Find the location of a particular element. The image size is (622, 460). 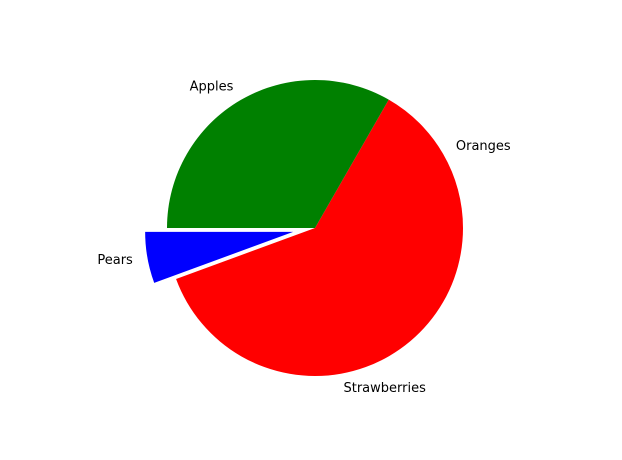

pie-slice-pears is located at coordinates (219, 257).